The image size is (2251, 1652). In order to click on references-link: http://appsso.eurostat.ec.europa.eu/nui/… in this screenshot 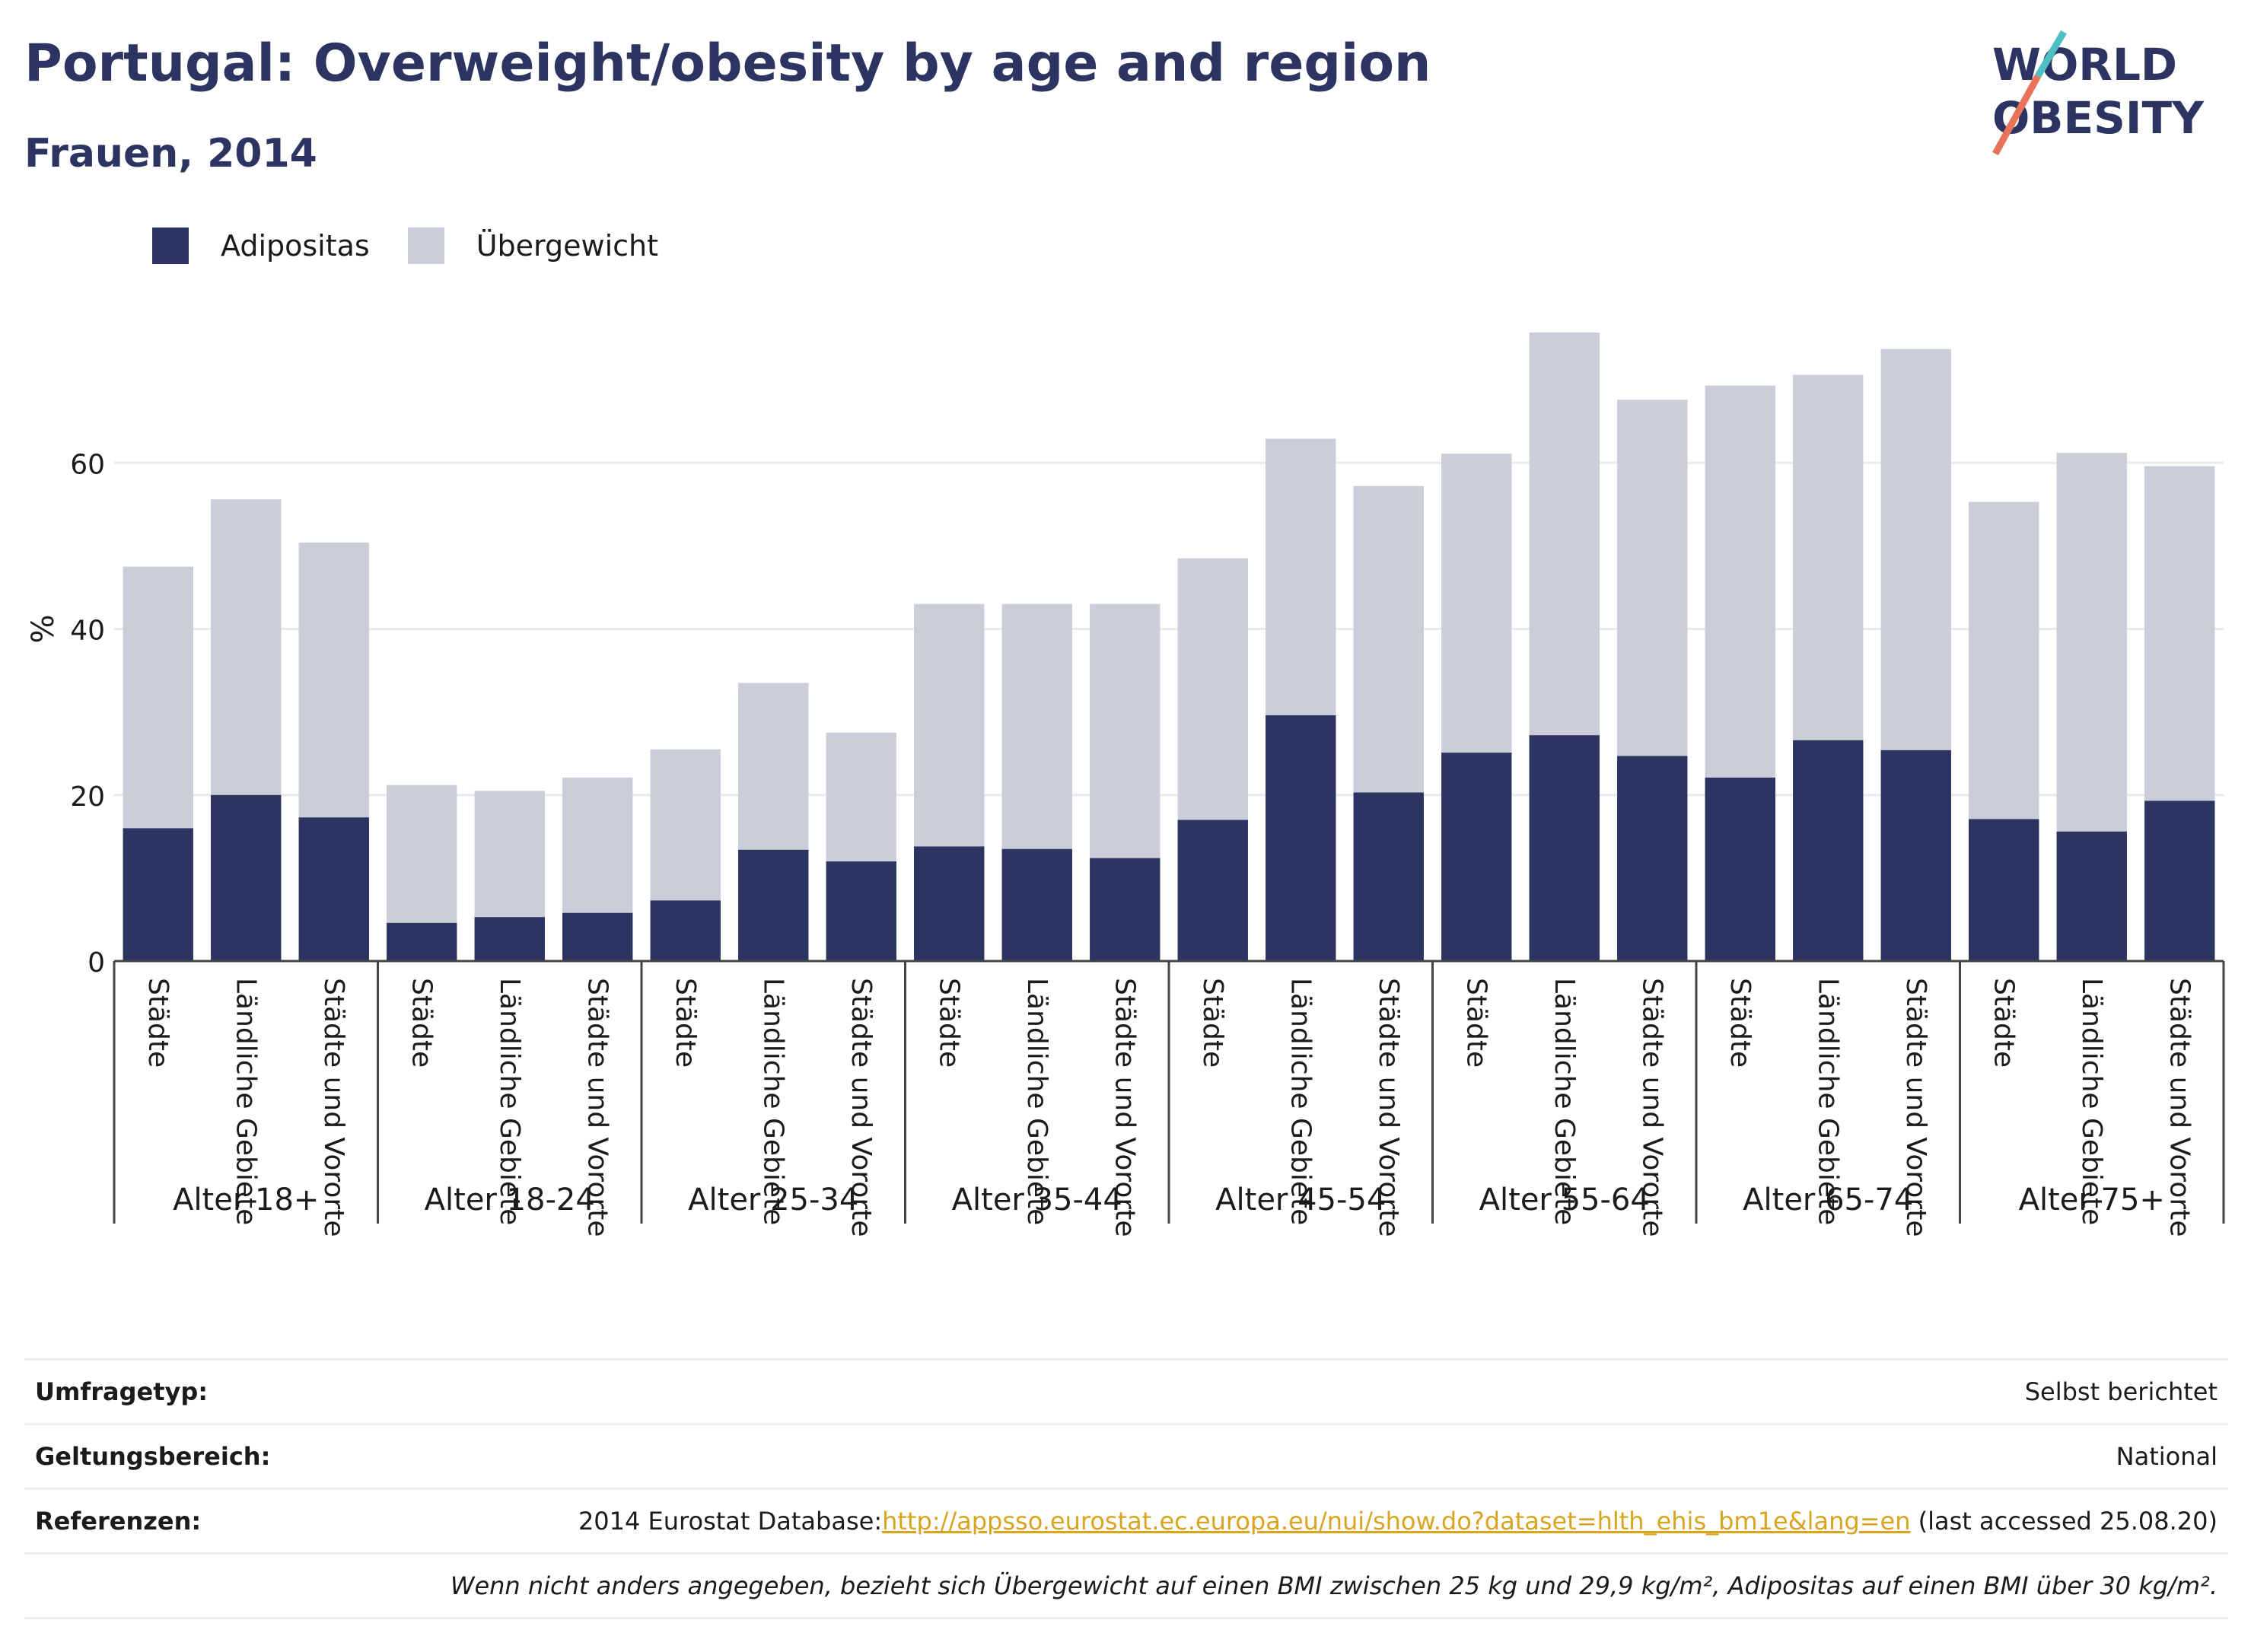, I will do `click(1396, 1521)`.